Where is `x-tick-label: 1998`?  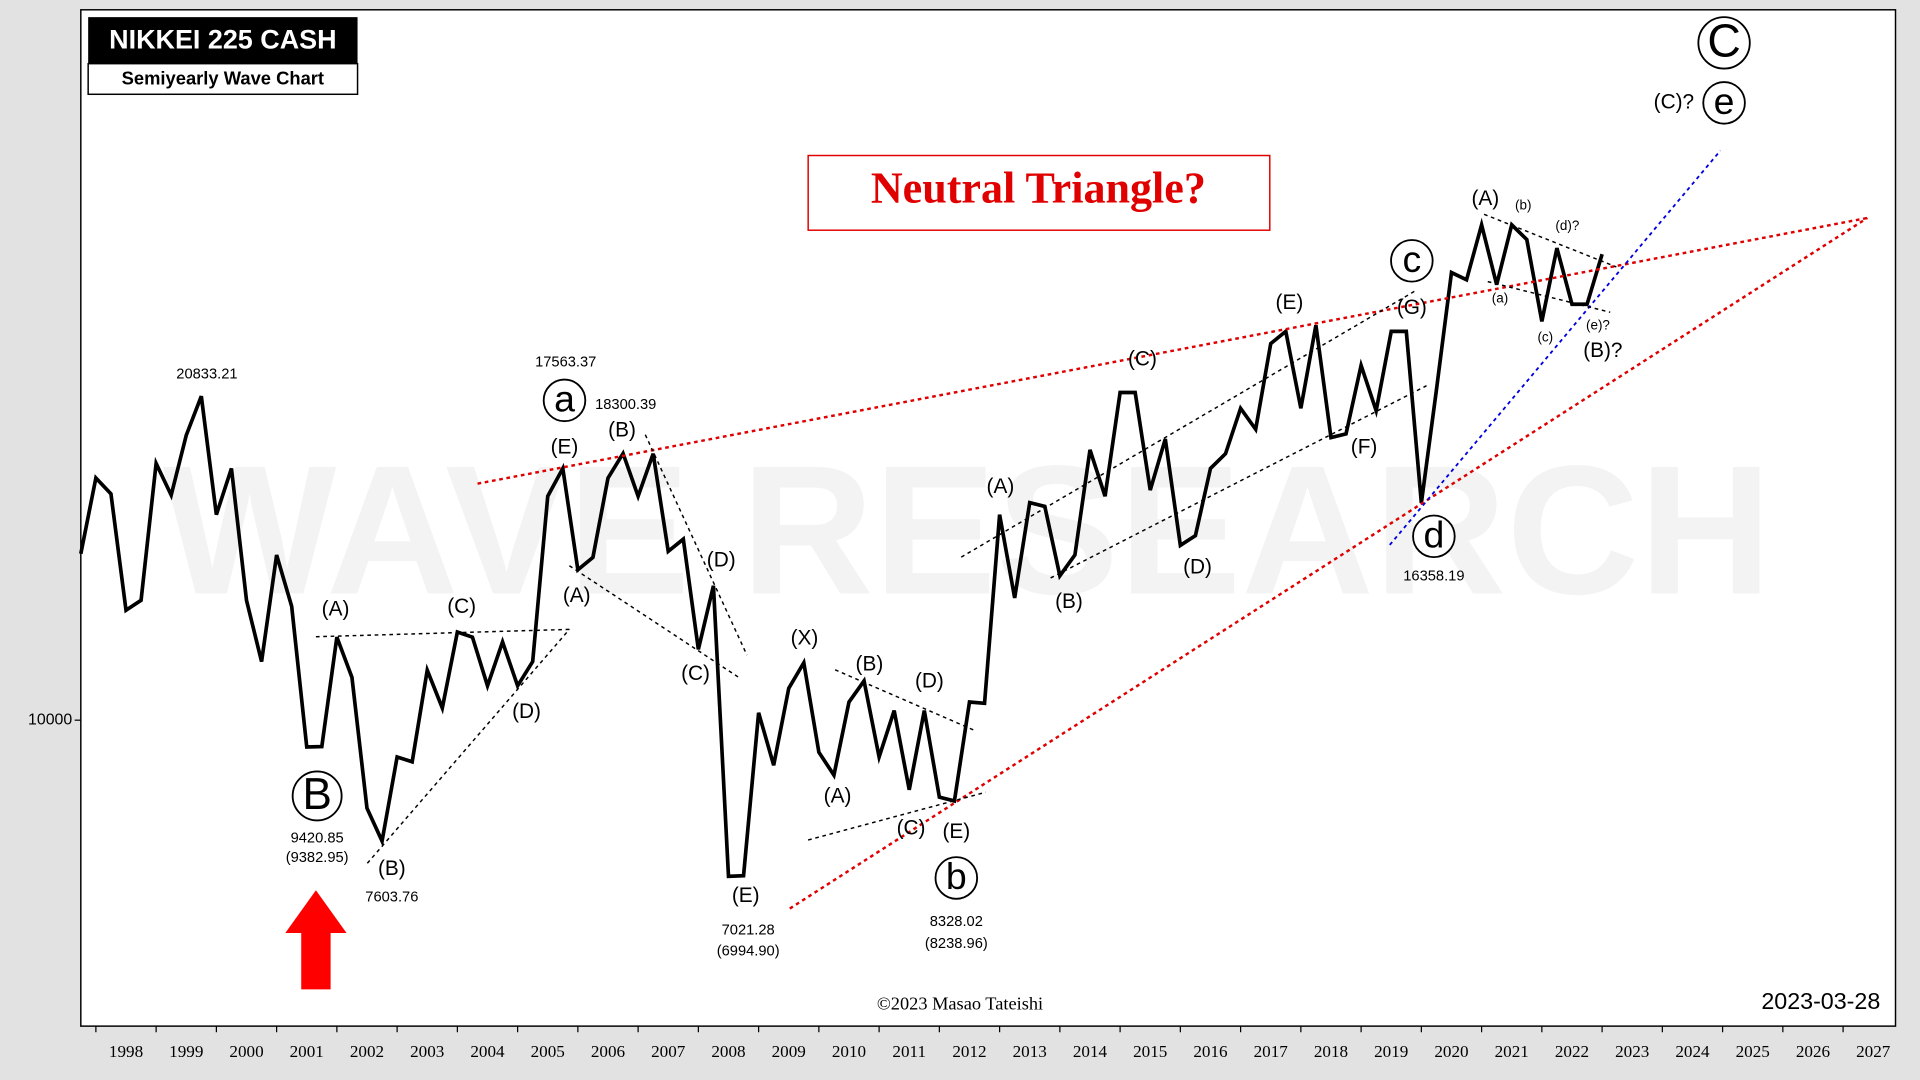
x-tick-label: 1998 is located at coordinates (126, 1051).